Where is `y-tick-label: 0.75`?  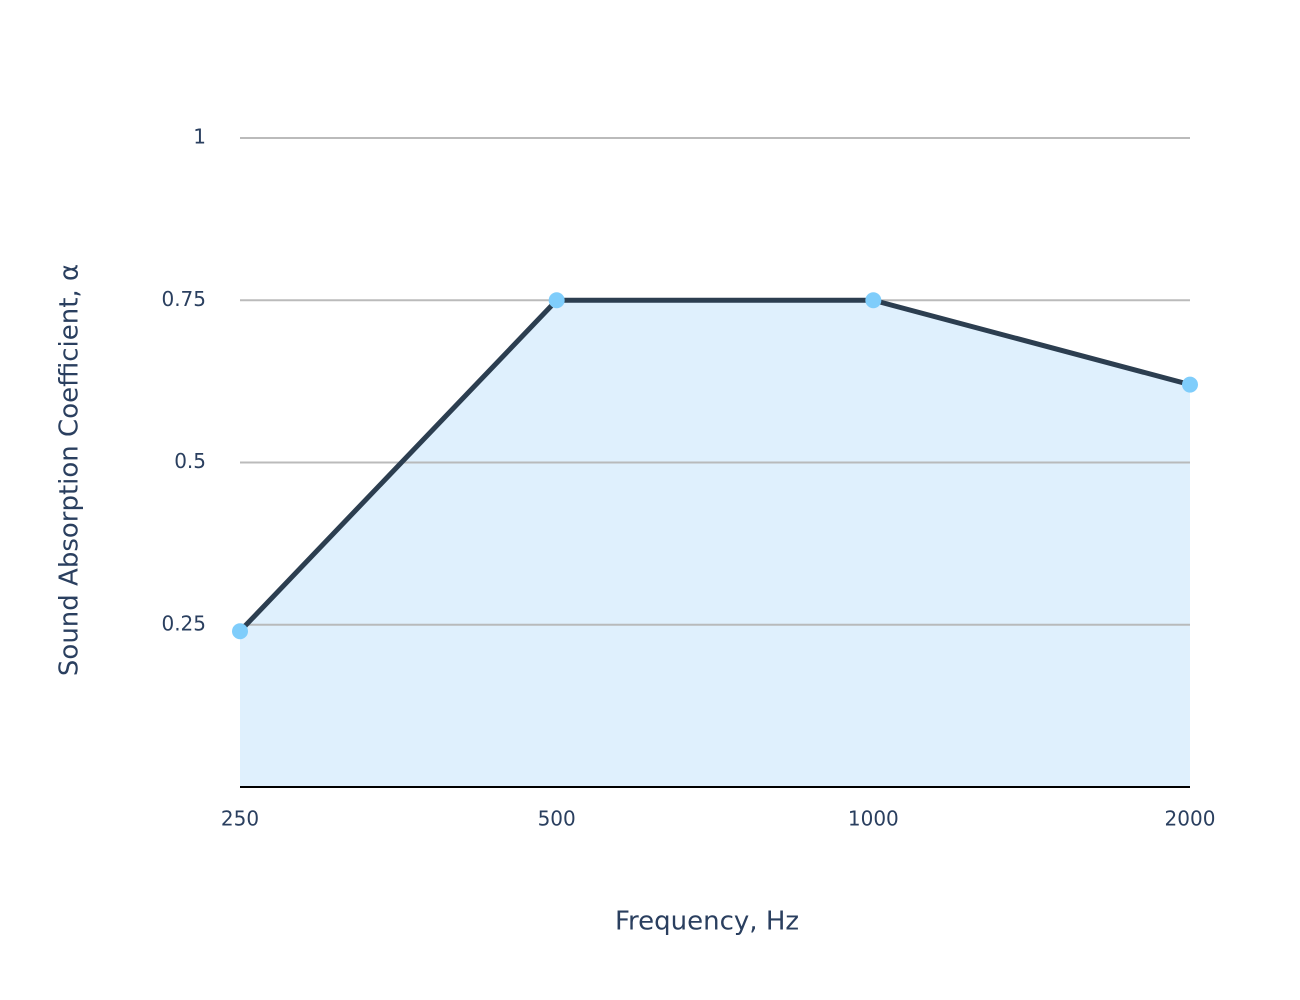 y-tick-label: 0.75 is located at coordinates (183, 299).